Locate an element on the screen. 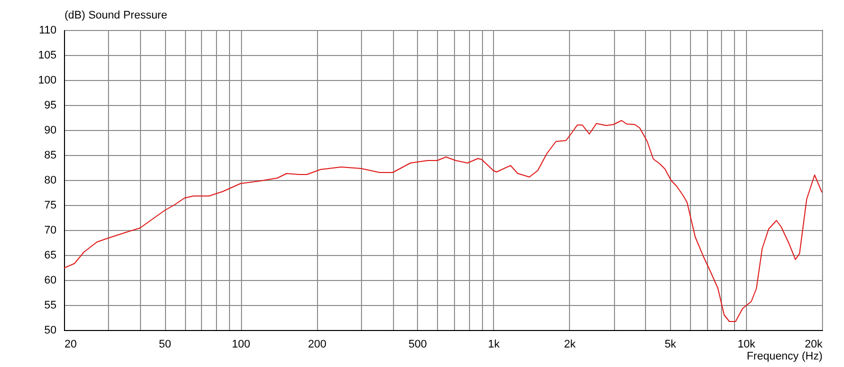 This screenshot has width=844, height=367. x-tick-label: 200 is located at coordinates (317, 344).